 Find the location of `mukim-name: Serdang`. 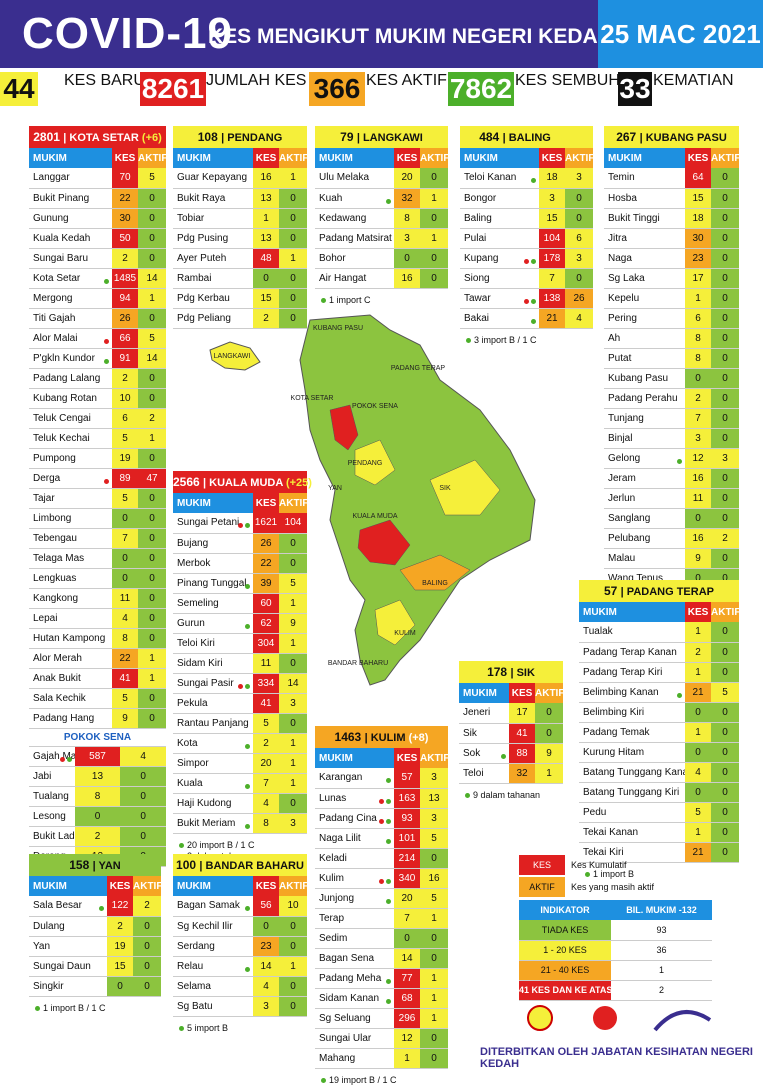

mukim-name: Serdang is located at coordinates (213, 946).